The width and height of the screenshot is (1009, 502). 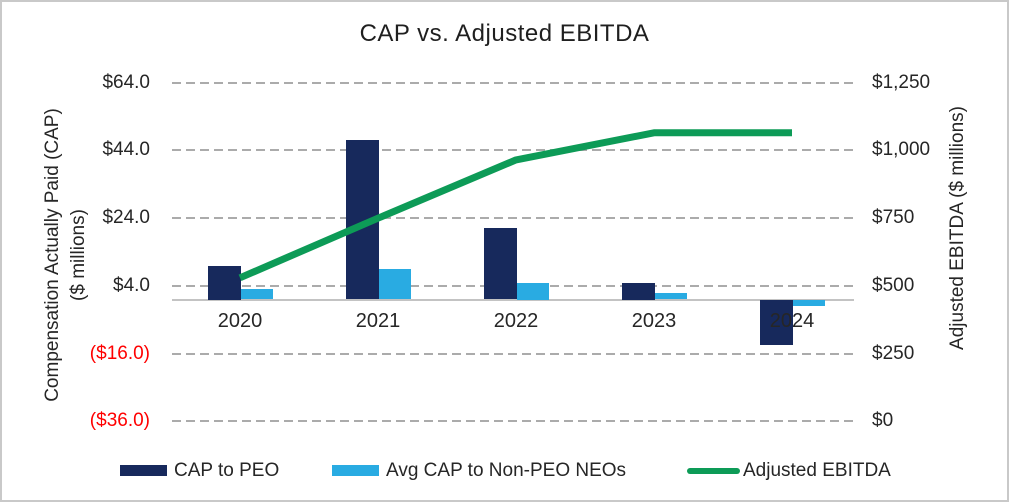 I want to click on bar-cap-non-peo-2023, so click(x=671, y=296).